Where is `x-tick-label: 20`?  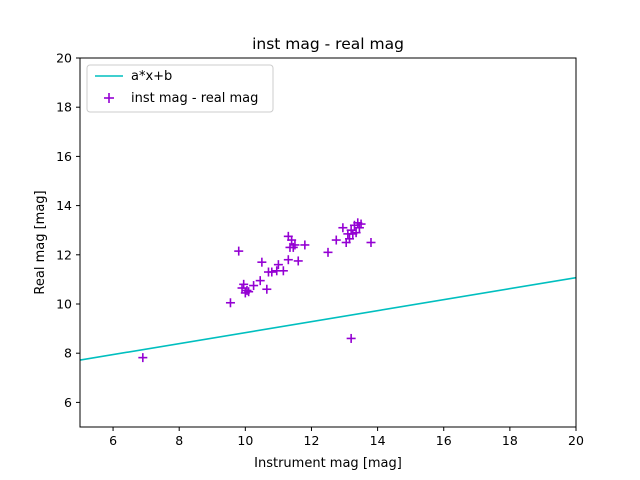 x-tick-label: 20 is located at coordinates (576, 440).